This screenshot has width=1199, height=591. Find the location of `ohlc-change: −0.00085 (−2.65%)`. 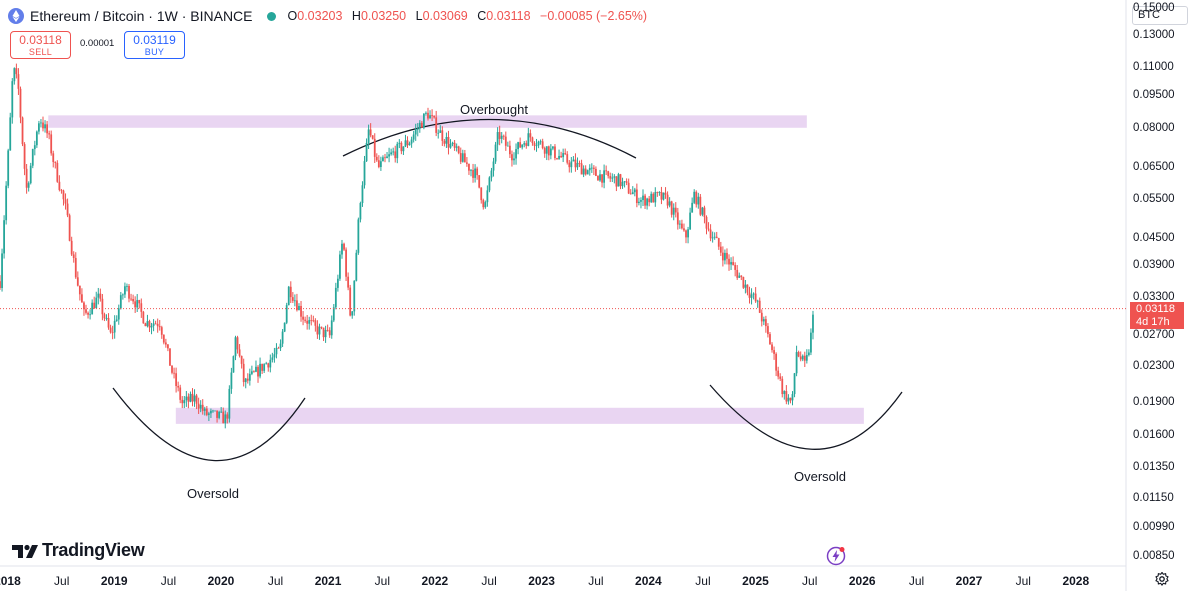

ohlc-change: −0.00085 (−2.65%) is located at coordinates (594, 16).